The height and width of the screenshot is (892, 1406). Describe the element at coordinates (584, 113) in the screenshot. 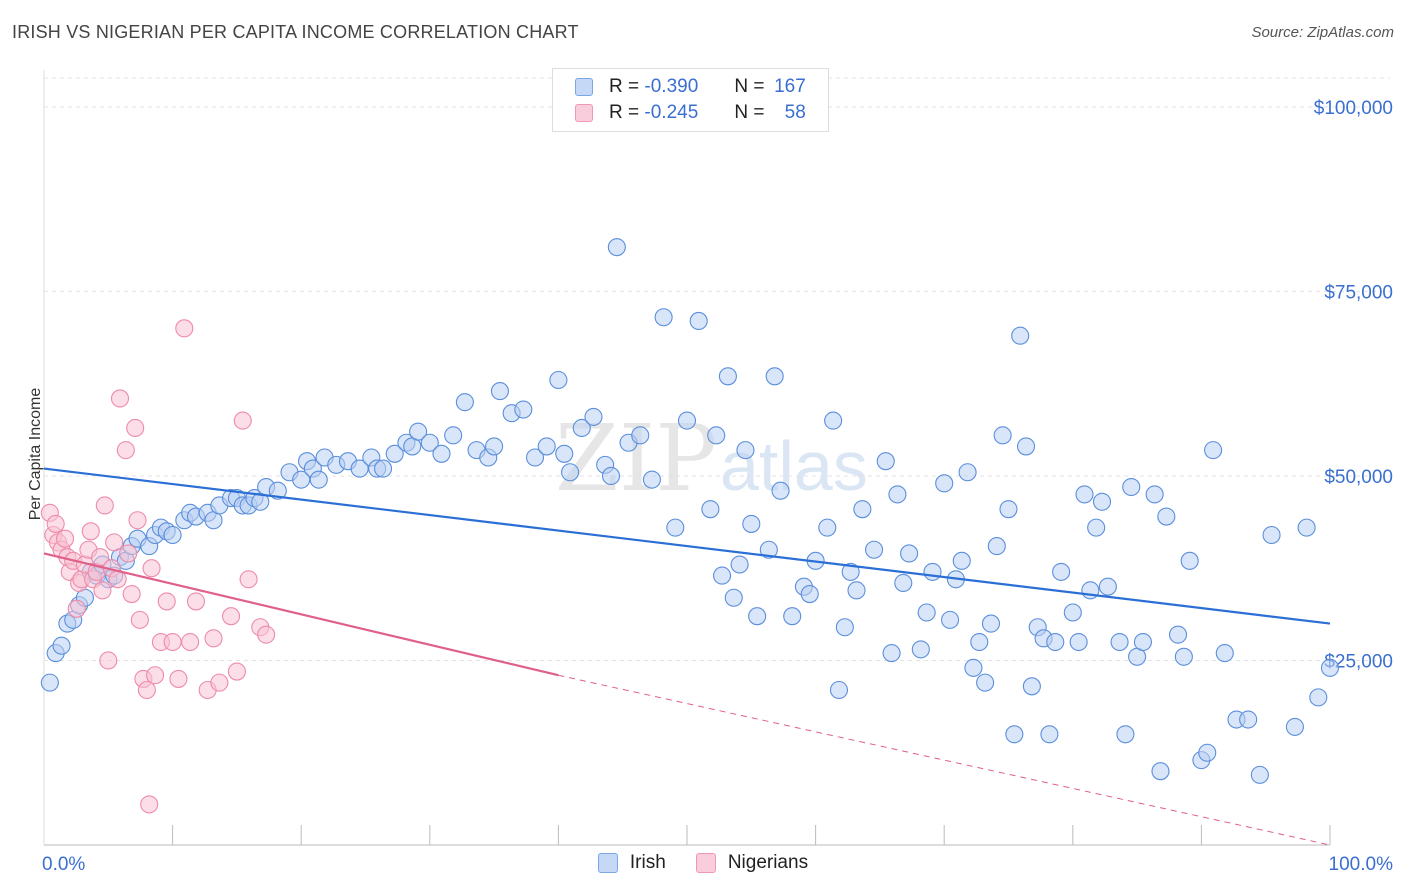

I see `legend-swatch-nigerians` at that location.